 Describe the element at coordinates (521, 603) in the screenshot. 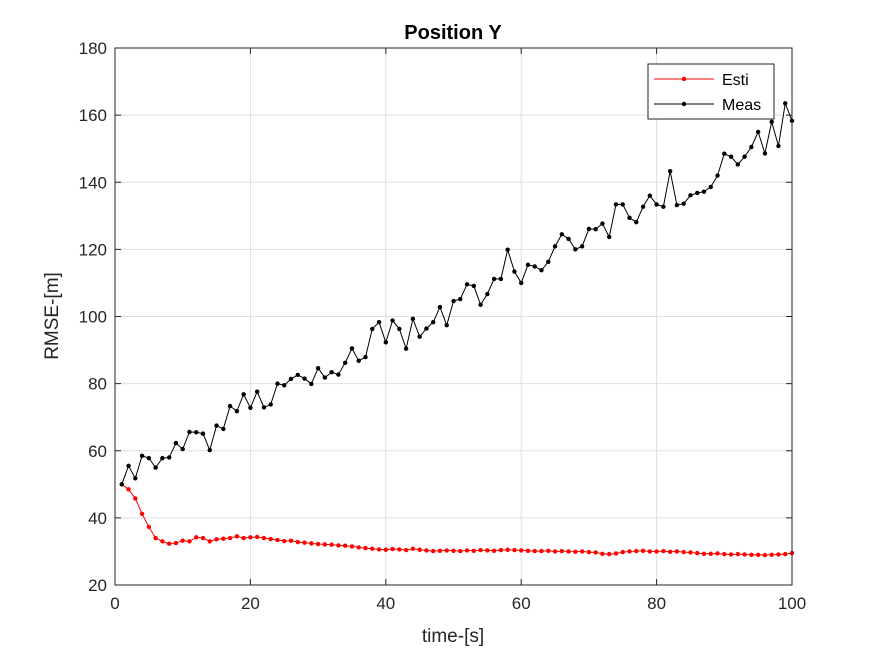

I see `x-tick-label: 60` at that location.